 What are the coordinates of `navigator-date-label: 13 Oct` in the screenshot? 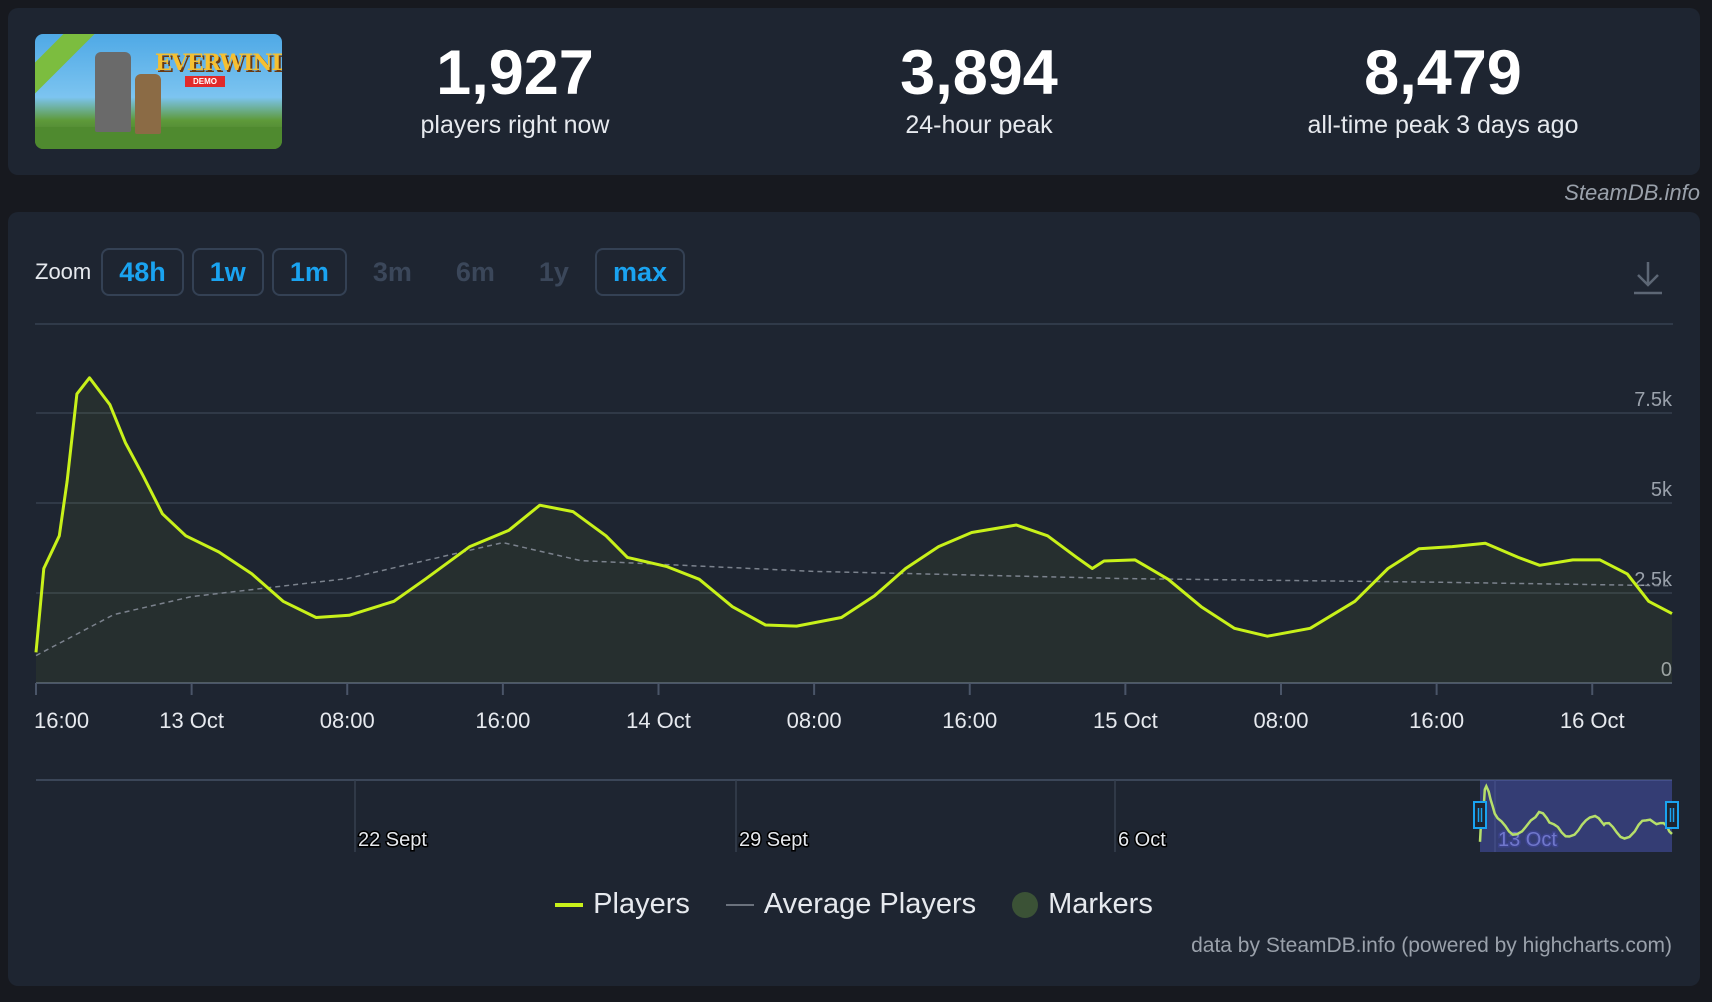 It's located at (1527, 840).